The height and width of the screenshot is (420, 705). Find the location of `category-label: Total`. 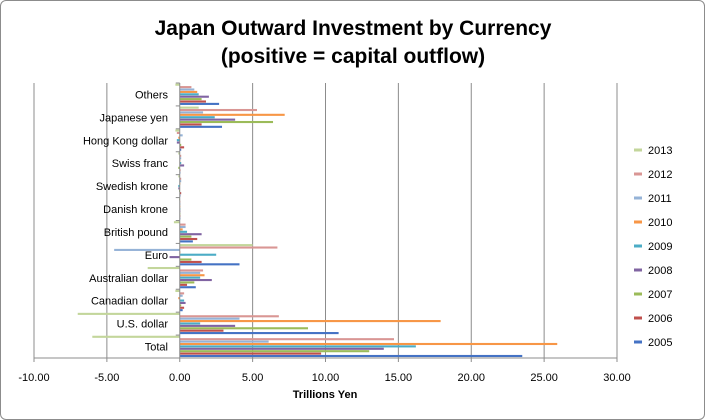

category-label: Total is located at coordinates (156, 348).